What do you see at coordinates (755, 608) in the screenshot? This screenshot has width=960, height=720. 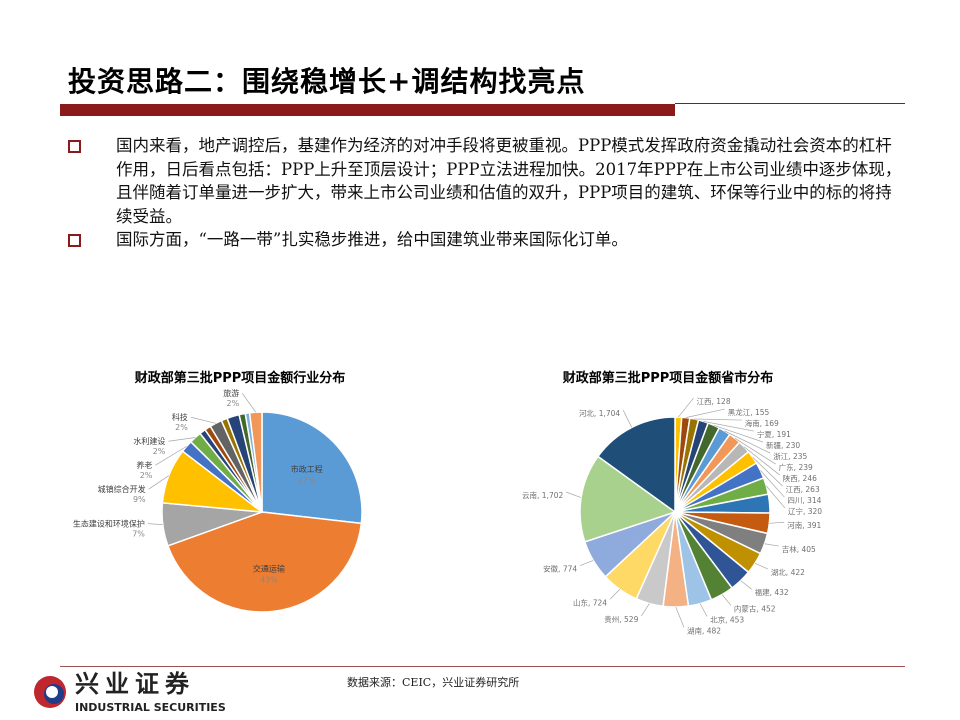 I see `slice-label: 内蒙古, 452` at bounding box center [755, 608].